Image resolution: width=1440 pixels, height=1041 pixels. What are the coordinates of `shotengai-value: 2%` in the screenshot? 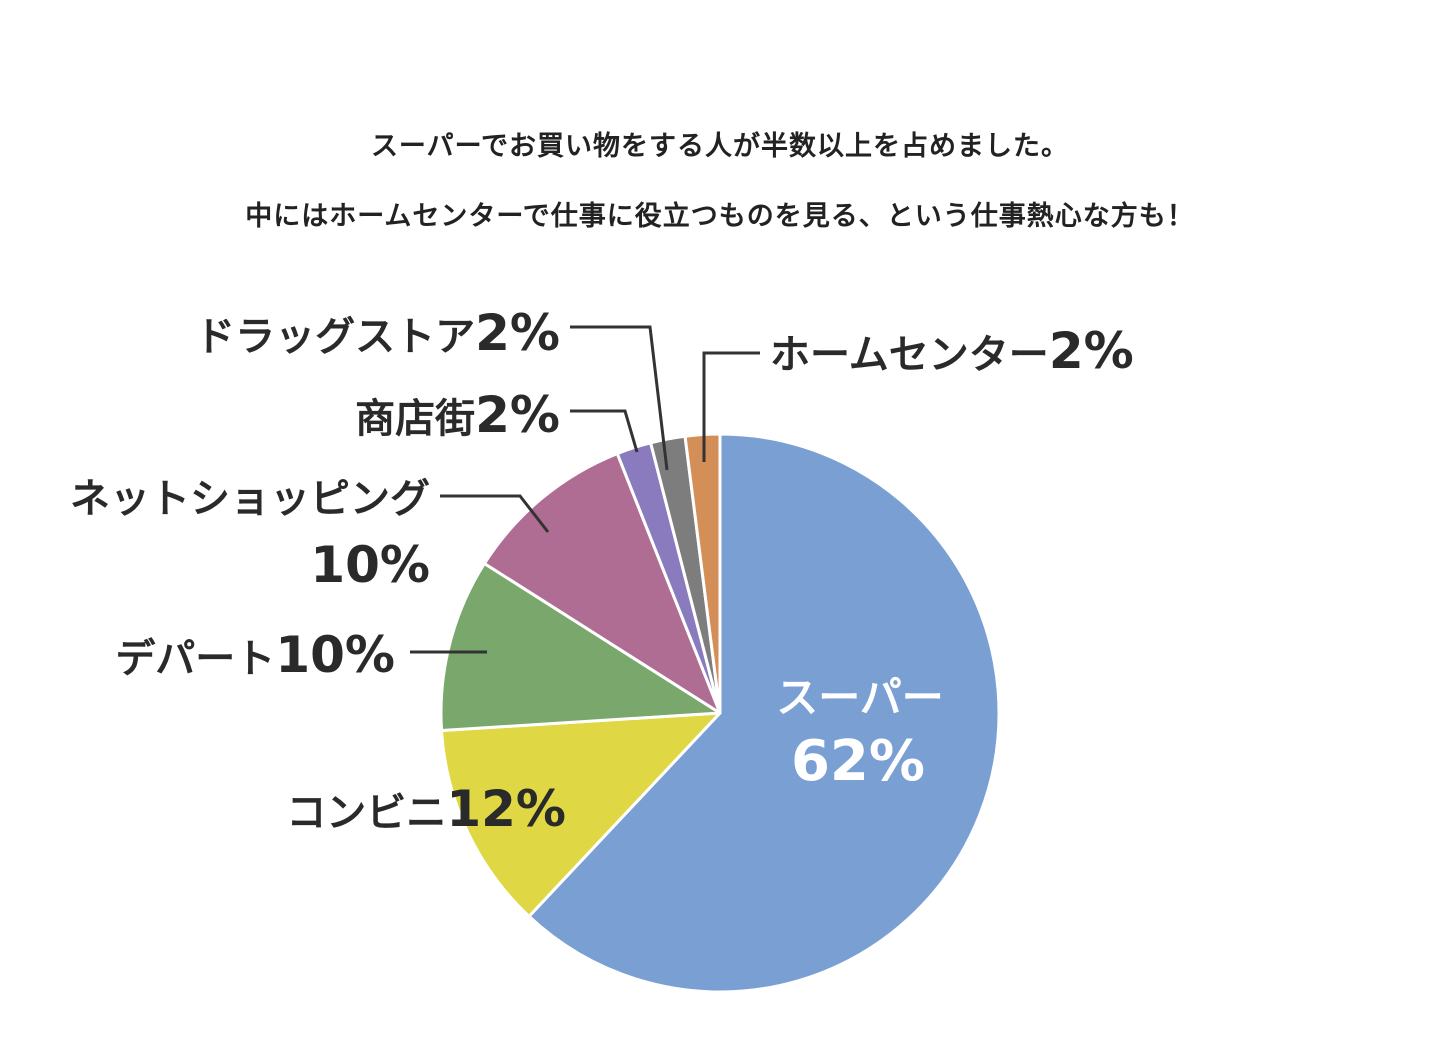 It's located at (517, 415).